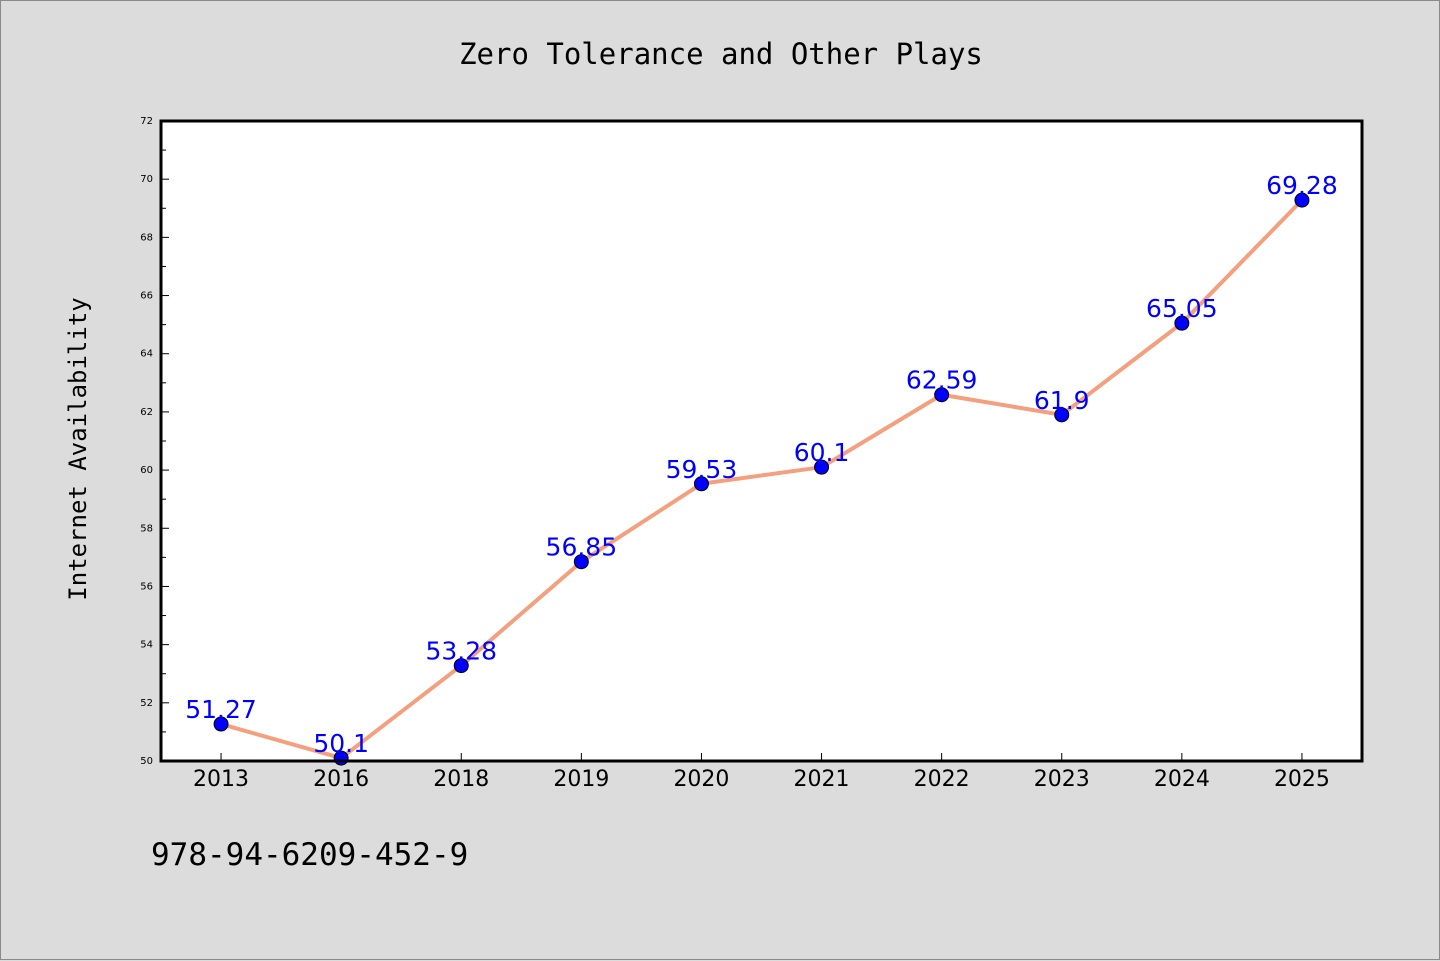  I want to click on y-axis: 50 52 54 56 58 60 62 64 66 68 70 72, so click(154, 441).